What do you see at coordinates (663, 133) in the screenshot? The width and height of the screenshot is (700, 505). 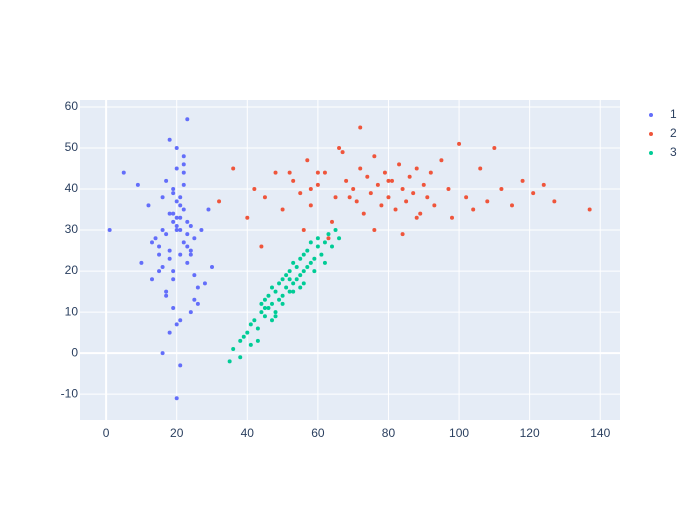 I see `legend: 1 2 3` at bounding box center [663, 133].